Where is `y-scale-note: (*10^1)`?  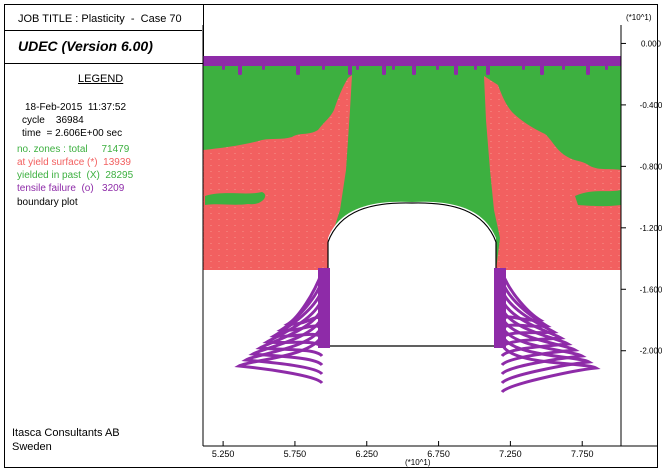
y-scale-note: (*10^1) is located at coordinates (639, 17).